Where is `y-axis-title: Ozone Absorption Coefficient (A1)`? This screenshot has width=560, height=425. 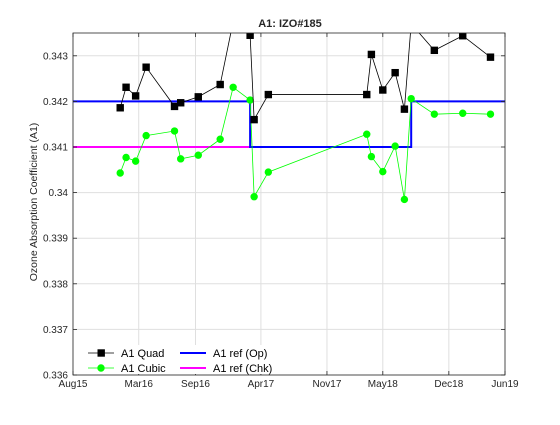
y-axis-title: Ozone Absorption Coefficient (A1) is located at coordinates (34, 202).